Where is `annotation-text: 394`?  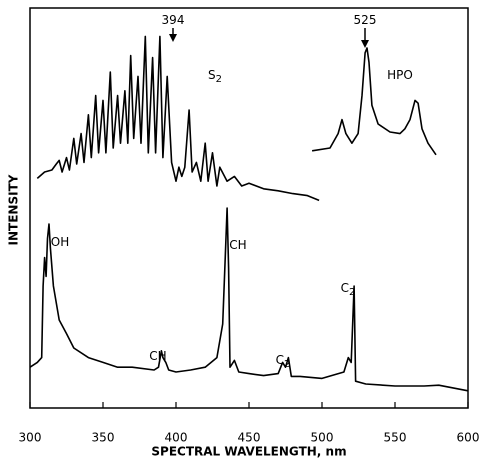
annotation-text: 394 is located at coordinates (173, 20).